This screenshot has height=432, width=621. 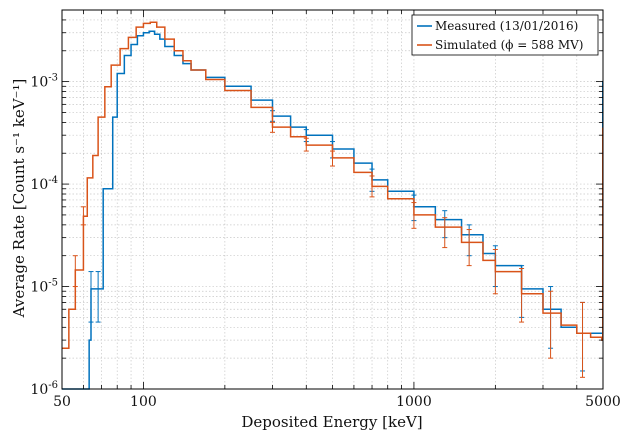 What do you see at coordinates (19, 199) in the screenshot?
I see `y-axis-label: Average Rate [Count s⁻¹ keV⁻¹]` at bounding box center [19, 199].